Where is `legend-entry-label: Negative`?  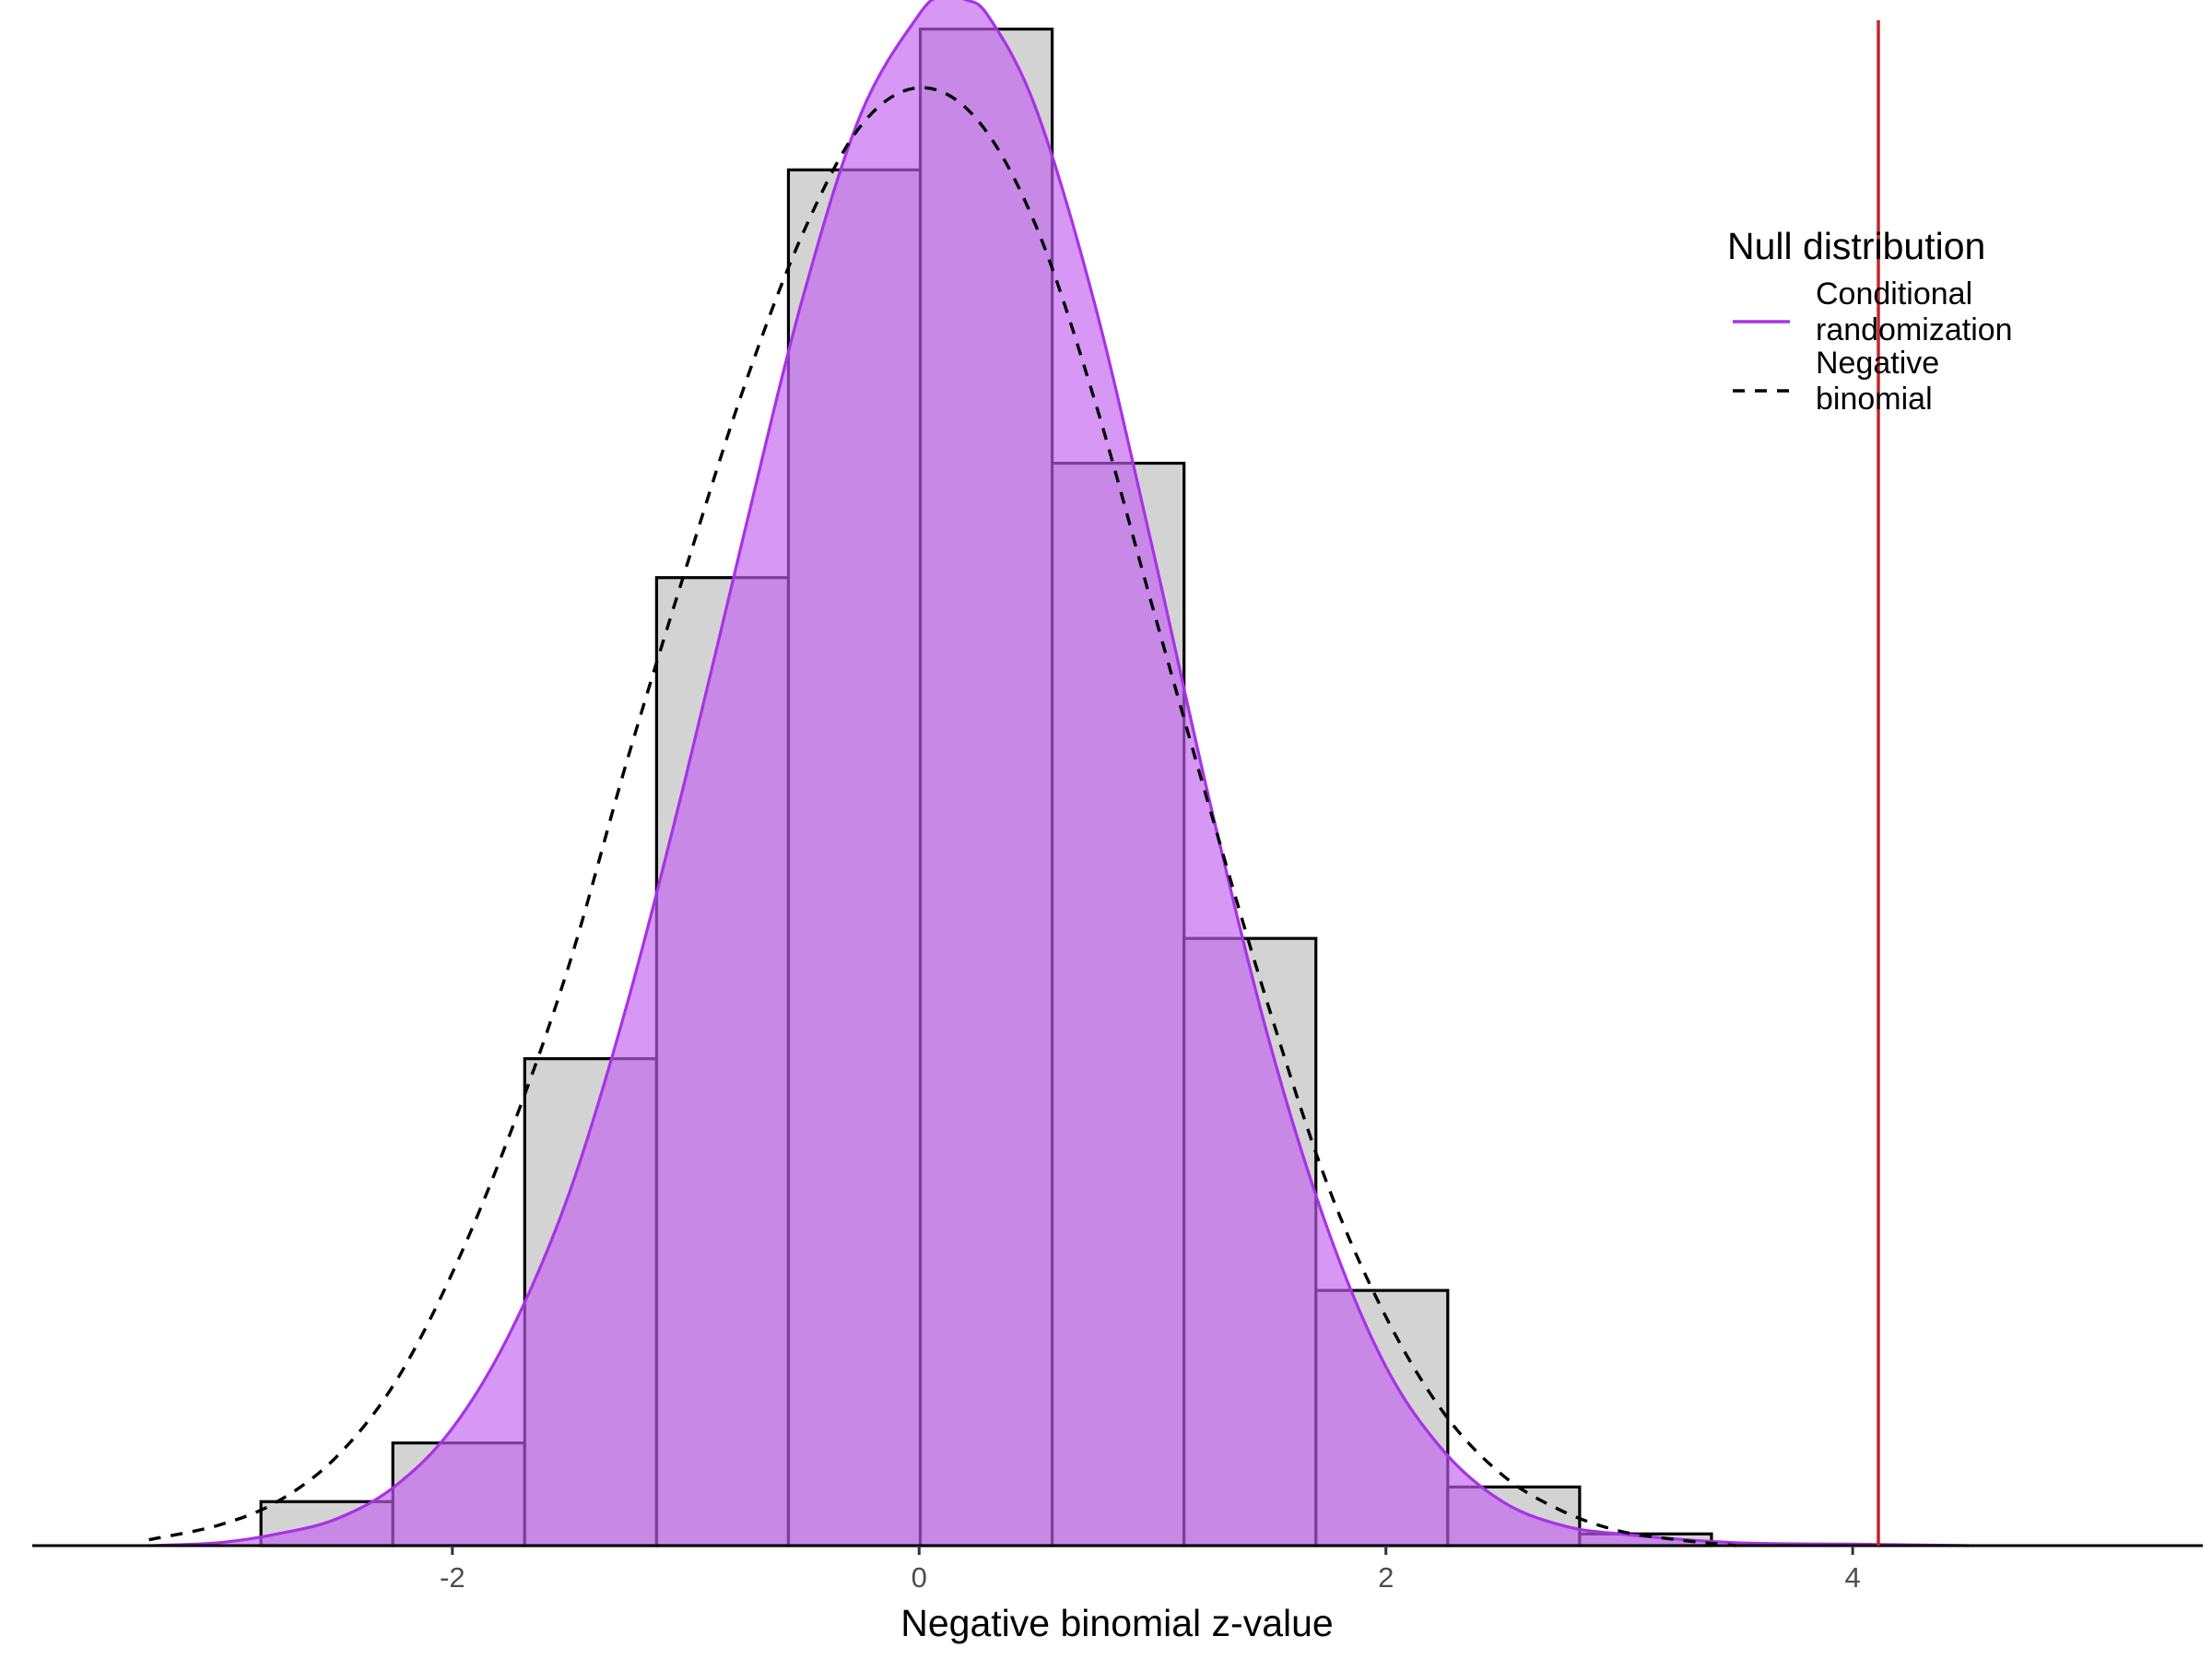
legend-entry-label: Negative is located at coordinates (1877, 363).